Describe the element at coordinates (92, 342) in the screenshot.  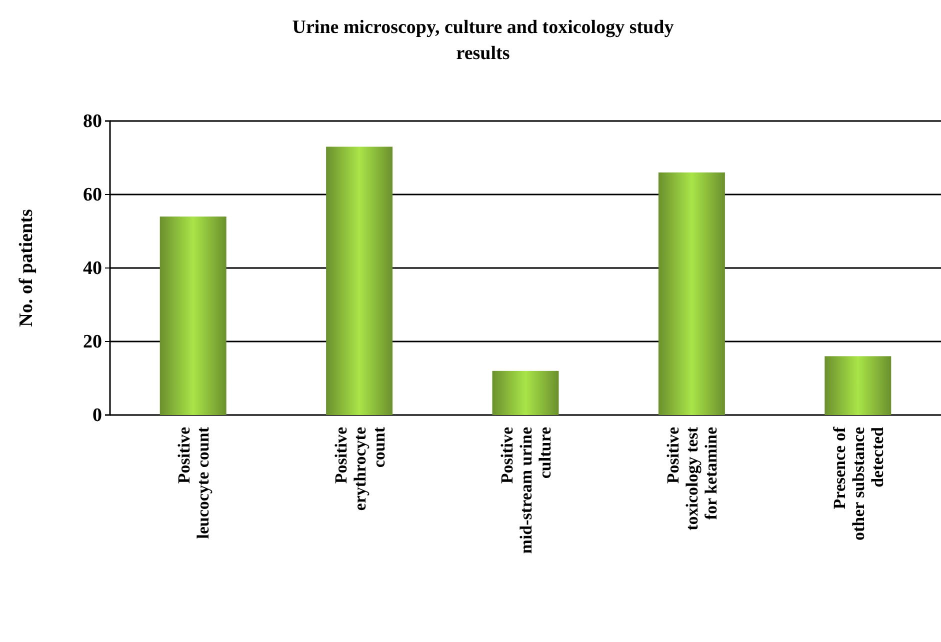
I see `y-tick-label: 20` at that location.